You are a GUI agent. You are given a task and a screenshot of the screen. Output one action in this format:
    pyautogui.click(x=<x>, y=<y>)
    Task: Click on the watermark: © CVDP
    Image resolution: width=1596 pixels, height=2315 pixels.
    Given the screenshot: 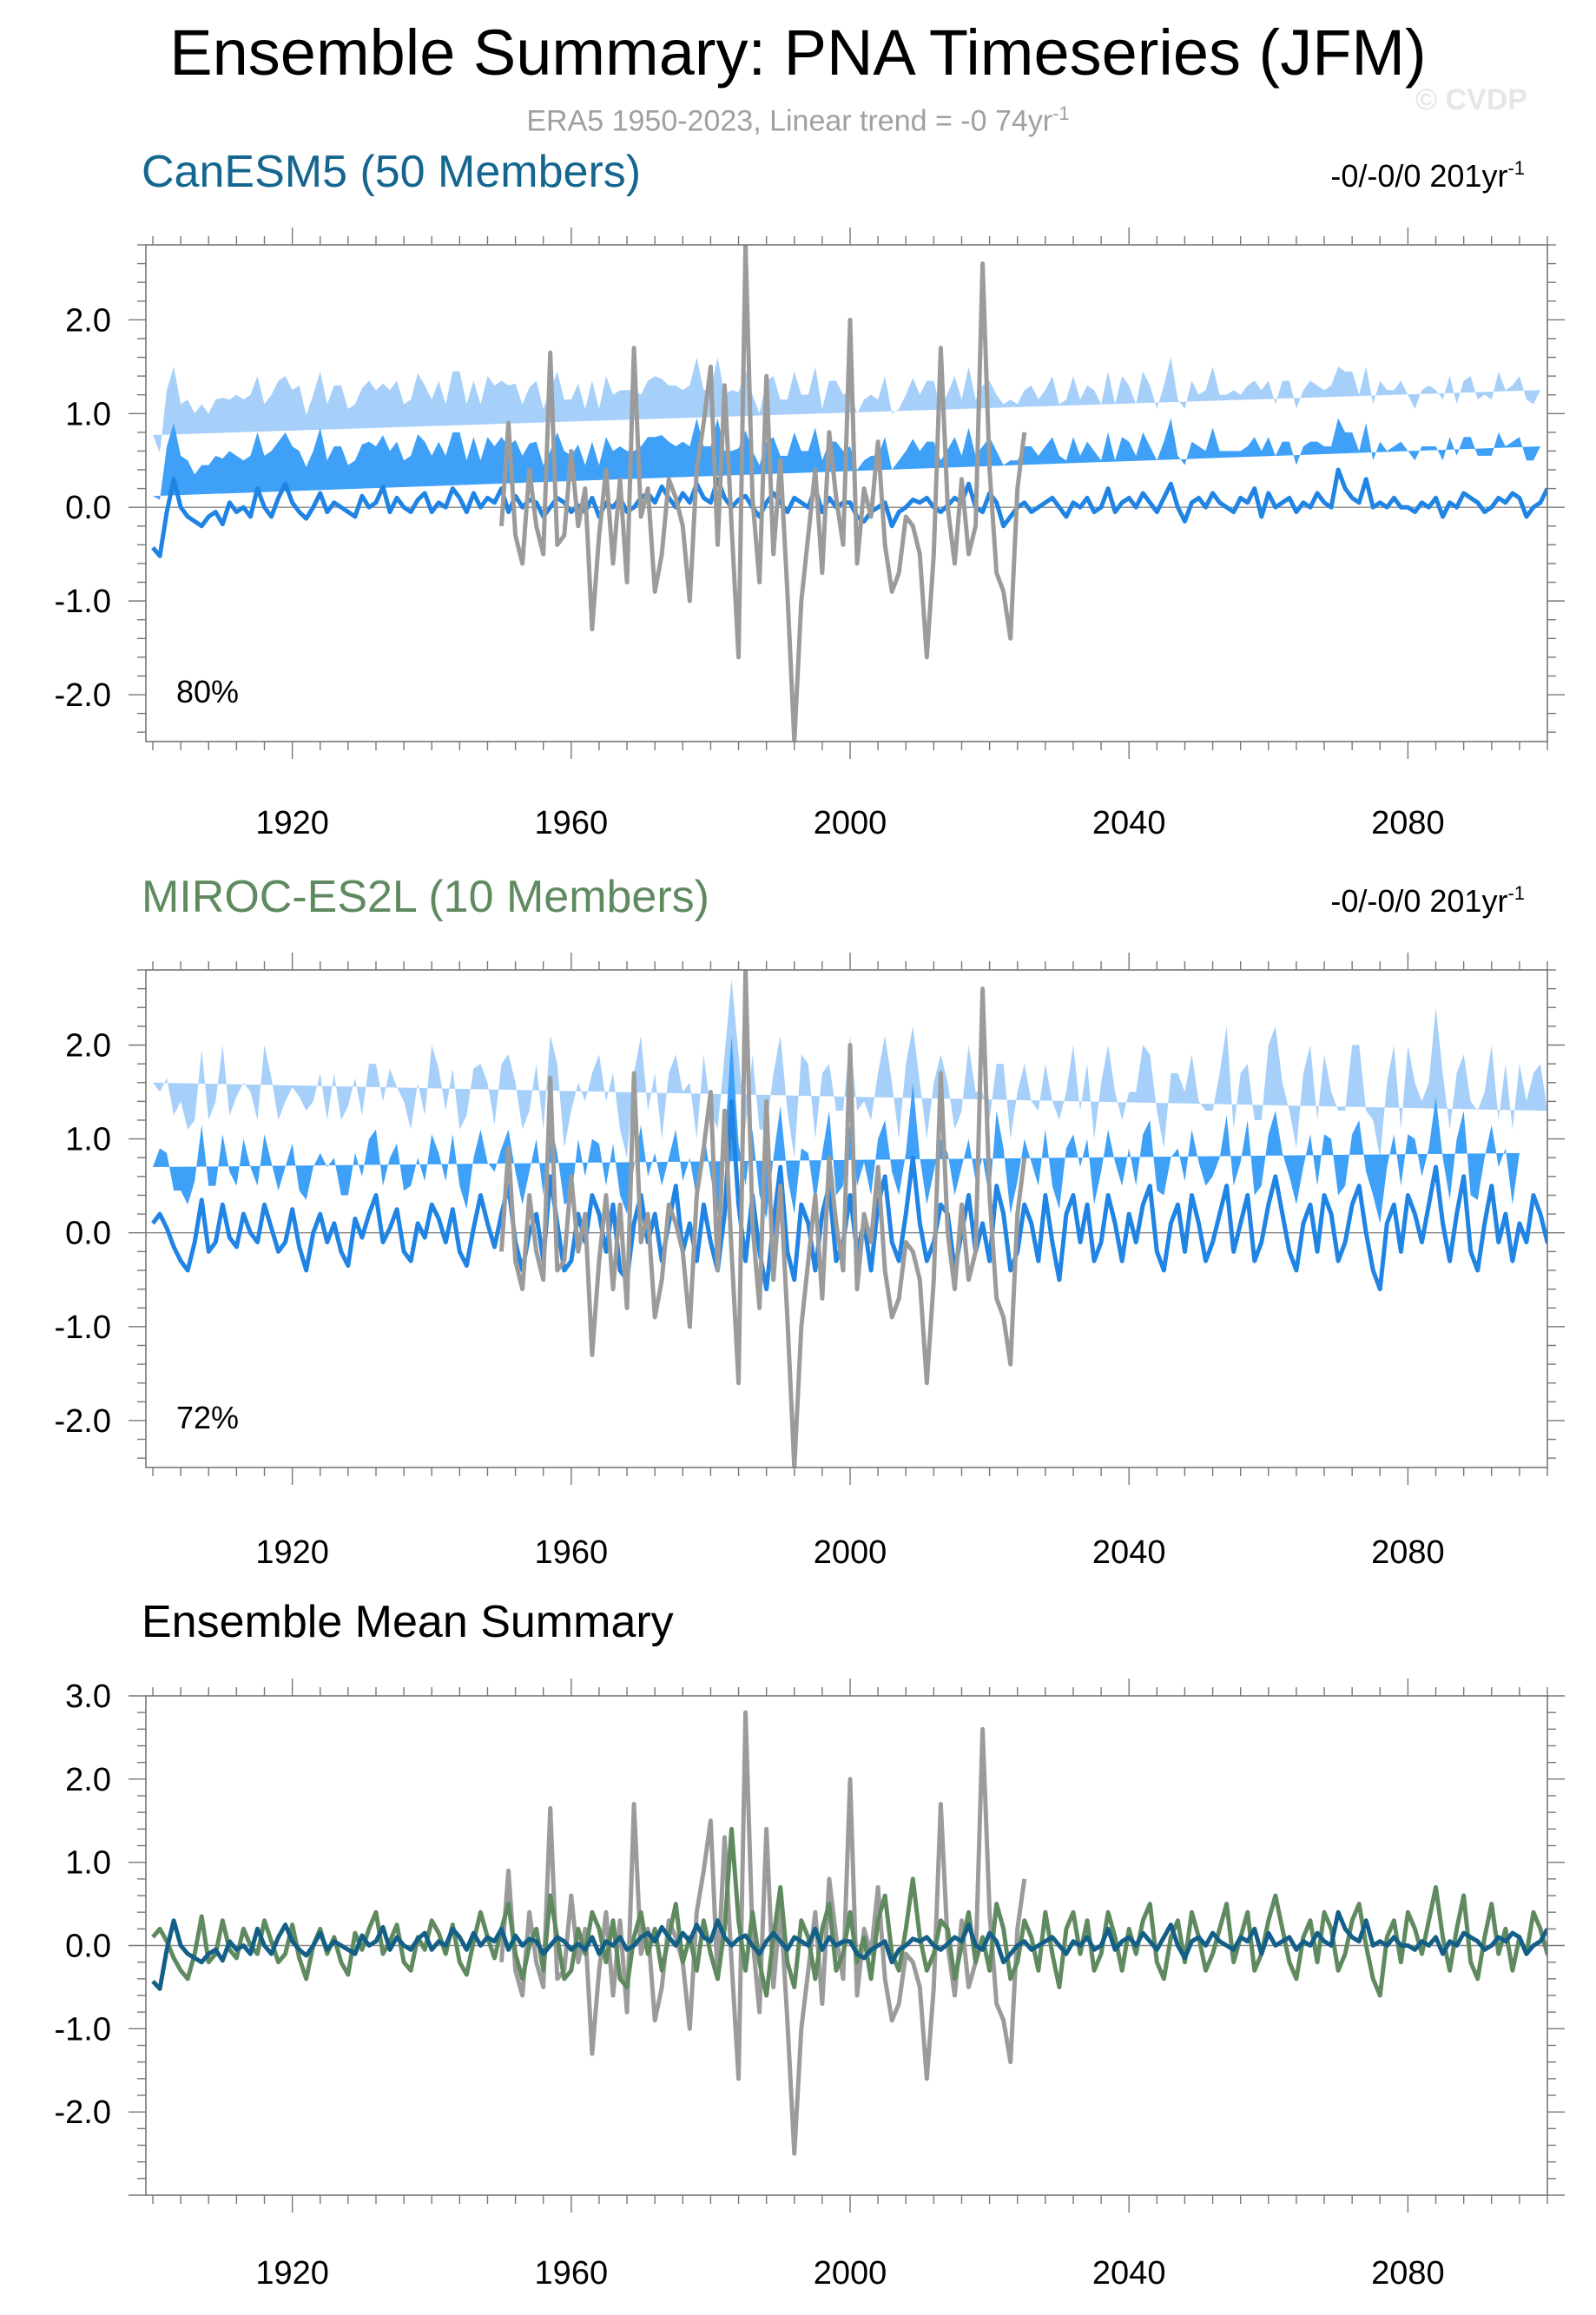 What is the action you would take?
    pyautogui.click(x=1471, y=99)
    